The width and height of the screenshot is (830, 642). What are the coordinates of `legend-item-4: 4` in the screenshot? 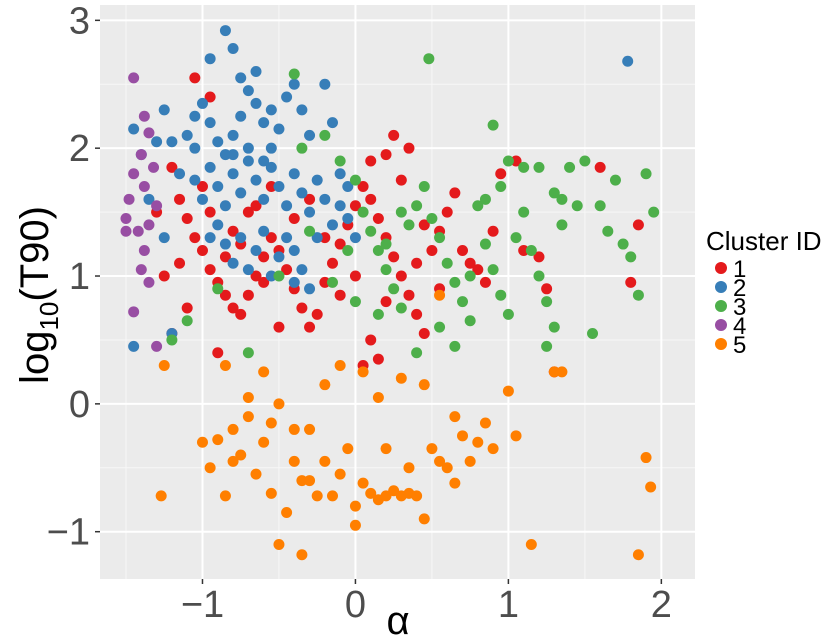 It's located at (730, 326).